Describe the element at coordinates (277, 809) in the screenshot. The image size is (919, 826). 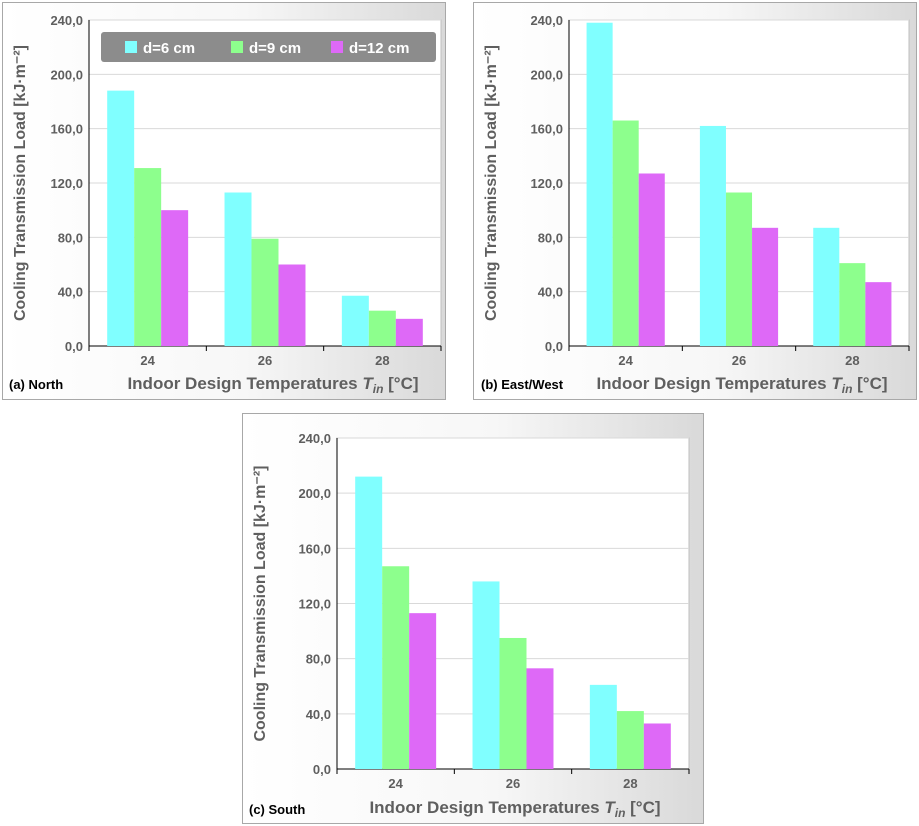
I see `panel-label: (c) South` at that location.